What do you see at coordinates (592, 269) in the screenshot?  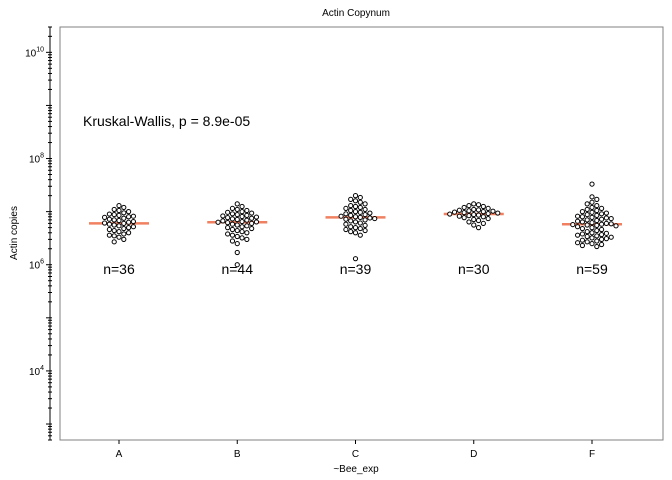 I see `count-label: n=59` at bounding box center [592, 269].